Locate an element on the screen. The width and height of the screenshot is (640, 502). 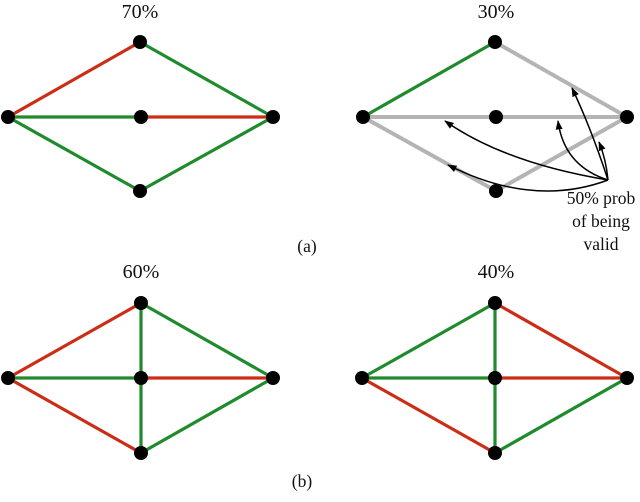
pointer-arrows-layer is located at coordinates (526, 139).